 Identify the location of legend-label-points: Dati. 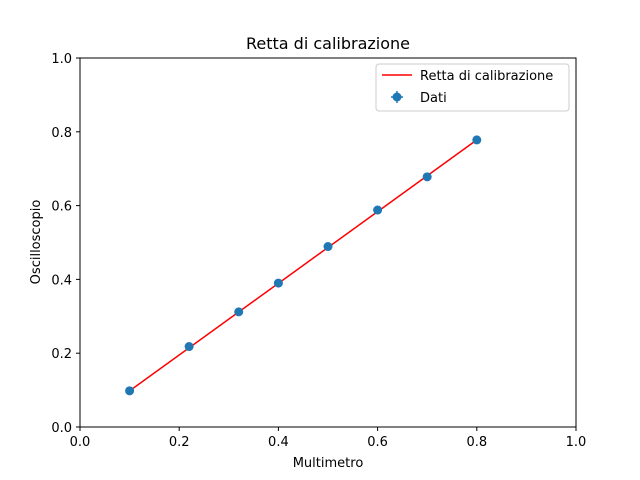
(433, 98).